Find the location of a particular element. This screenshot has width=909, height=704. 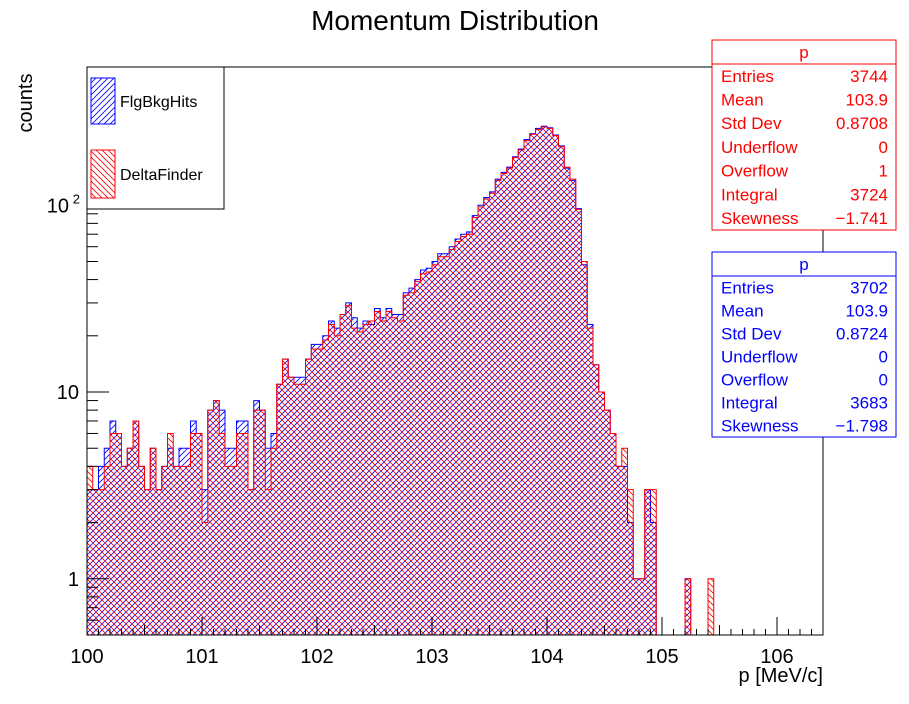

stats-value-entries: 3744 is located at coordinates (869, 76).